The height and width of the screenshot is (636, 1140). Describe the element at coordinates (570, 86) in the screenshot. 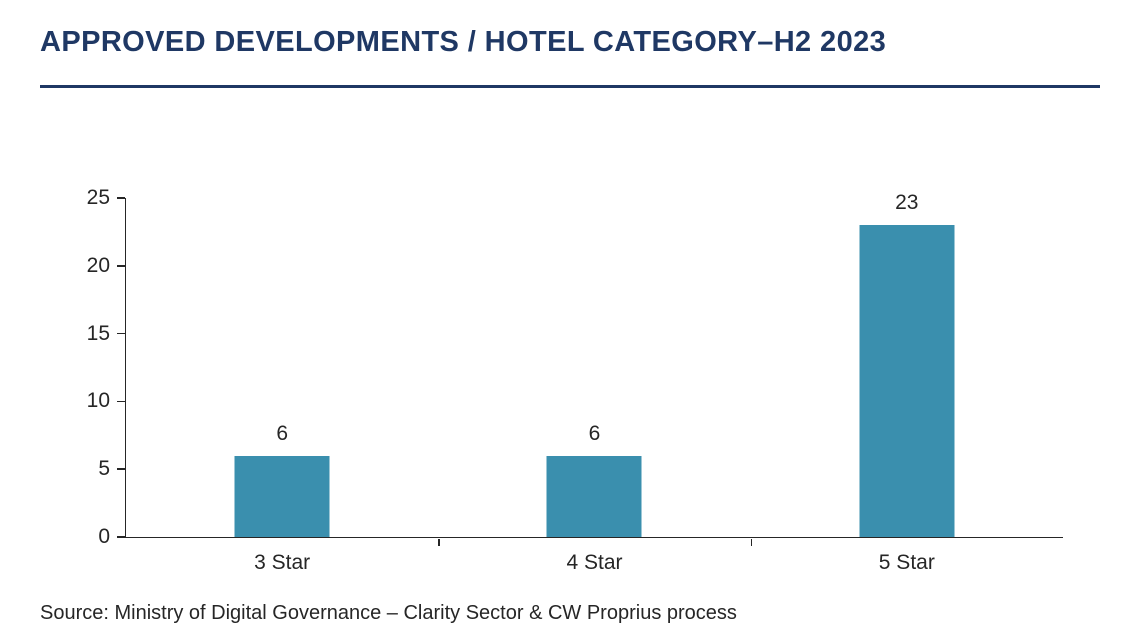

I see `title-underline` at that location.